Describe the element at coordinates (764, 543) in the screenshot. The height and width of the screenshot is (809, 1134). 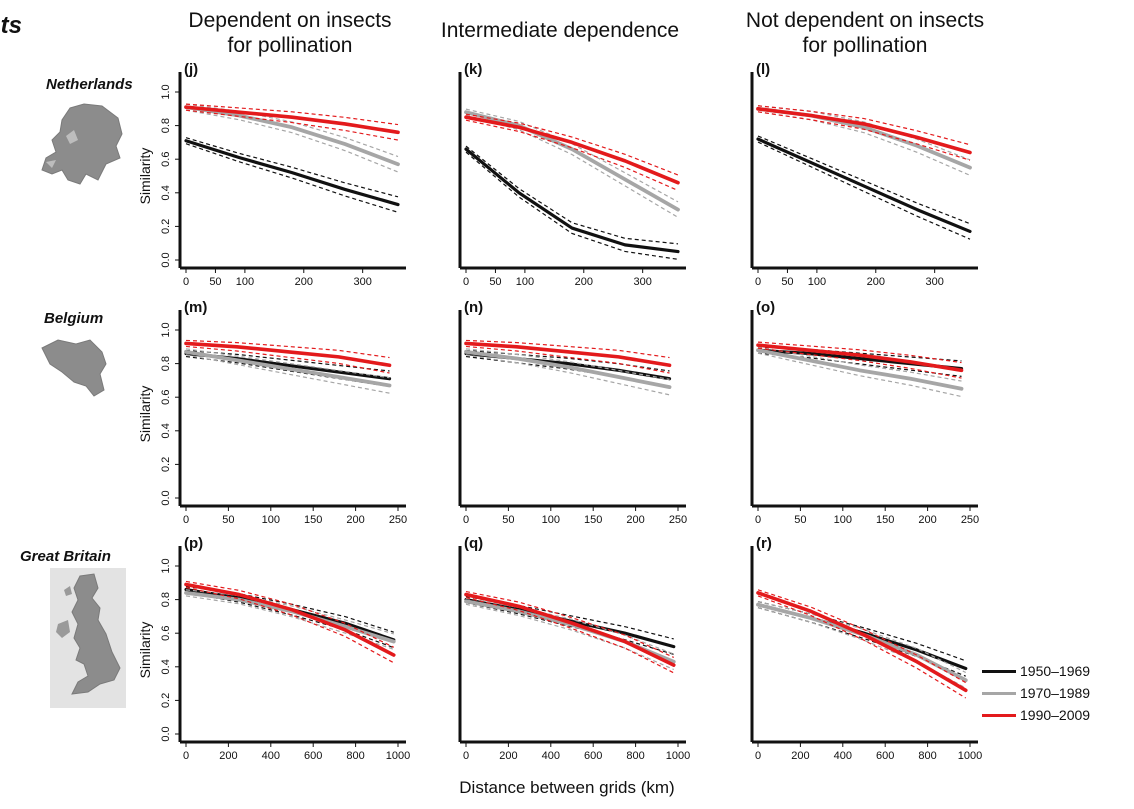
I see `panel-label: (r)` at that location.